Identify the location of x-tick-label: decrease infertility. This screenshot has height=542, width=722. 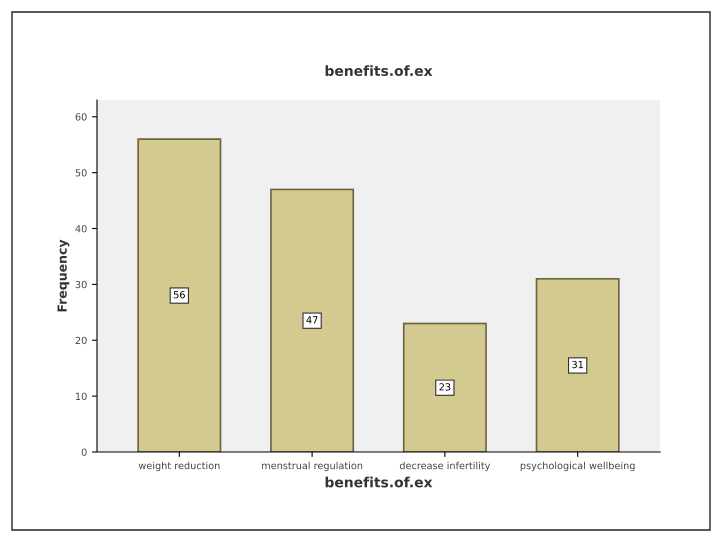
(445, 467).